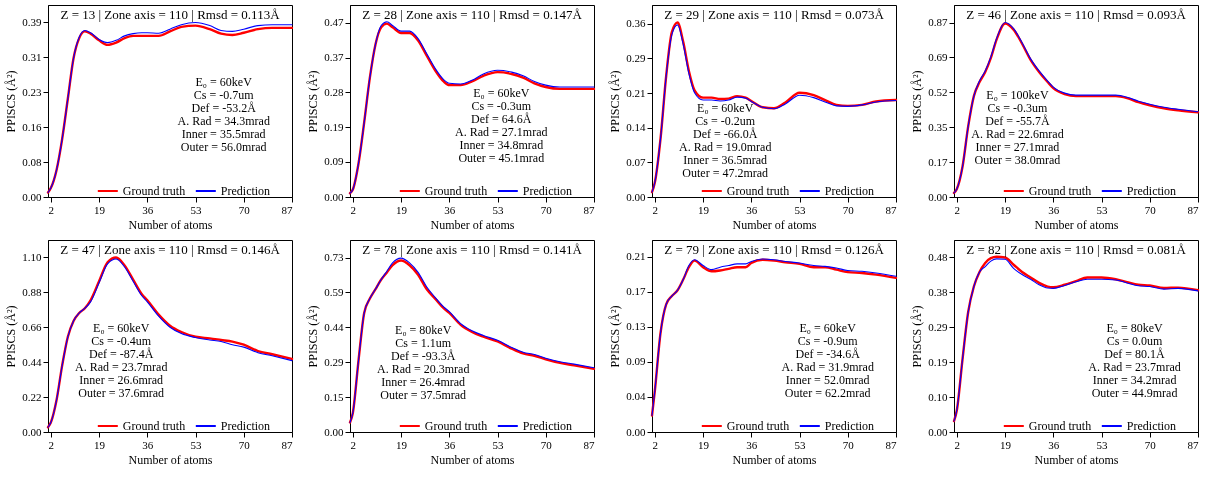 This screenshot has width=1227, height=495. Describe the element at coordinates (725, 172) in the screenshot. I see `annotation: Outer = 47.2mrad` at that location.